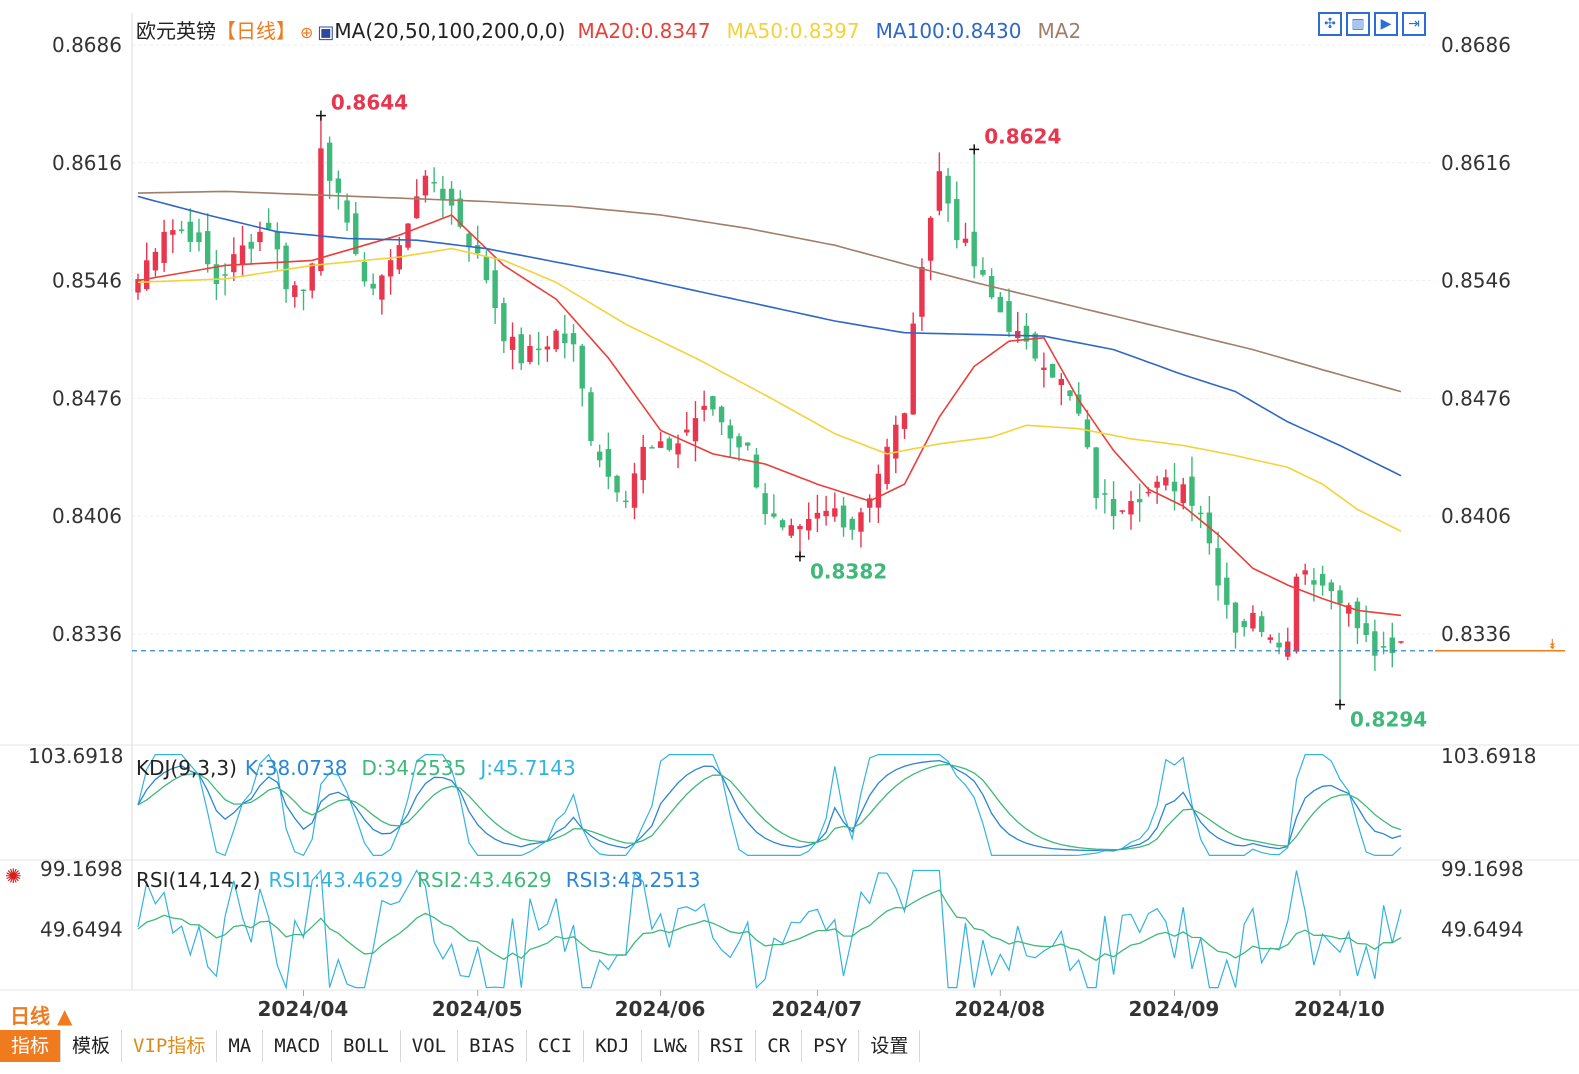 The image size is (1579, 1074). What do you see at coordinates (1330, 24) in the screenshot?
I see `crosshair-icon: ✣` at bounding box center [1330, 24].